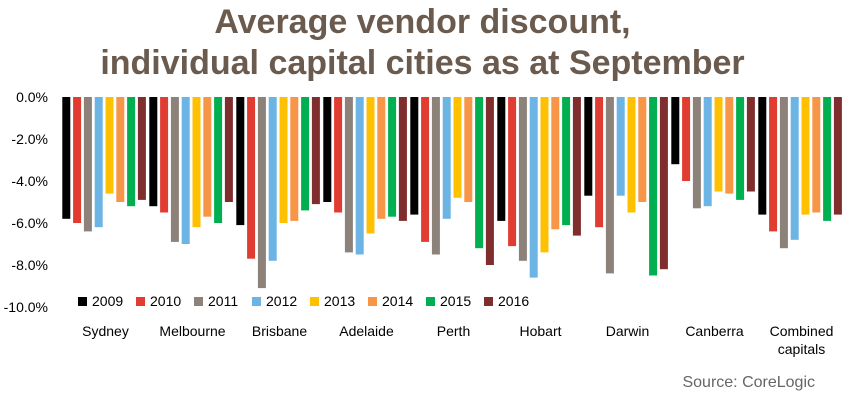 The width and height of the screenshot is (845, 400). I want to click on x-category-label: Perth, so click(453, 331).